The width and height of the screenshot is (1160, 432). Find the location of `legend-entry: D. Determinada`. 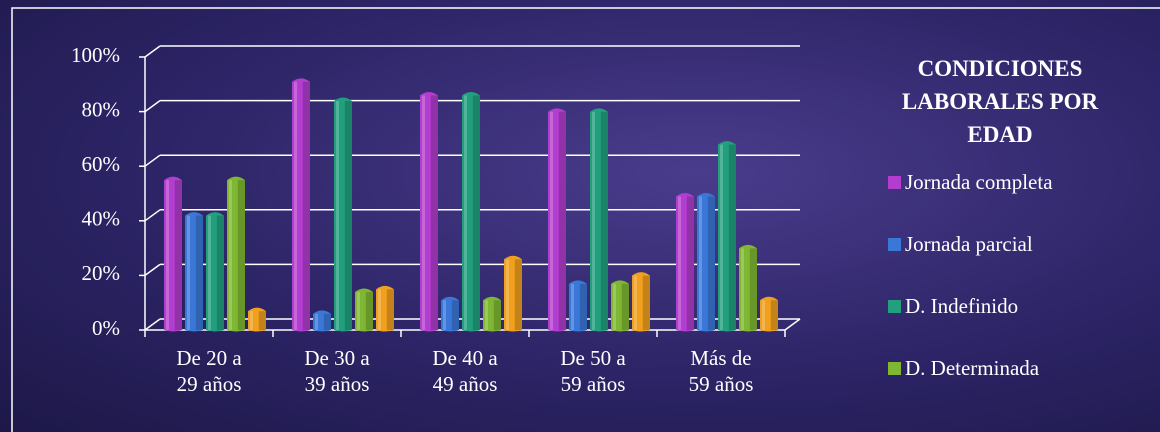

legend-entry: D. Determinada is located at coordinates (963, 368).